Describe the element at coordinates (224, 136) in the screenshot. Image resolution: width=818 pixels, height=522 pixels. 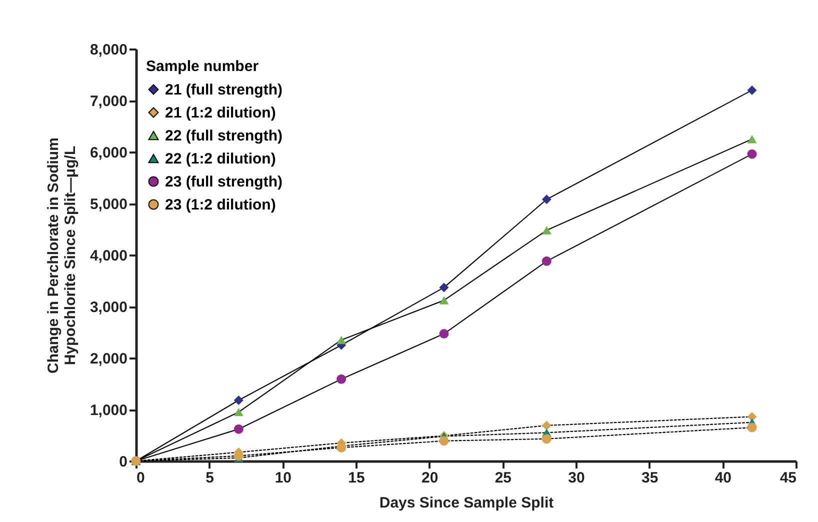
I see `legend-label: 22 (full strength)` at that location.